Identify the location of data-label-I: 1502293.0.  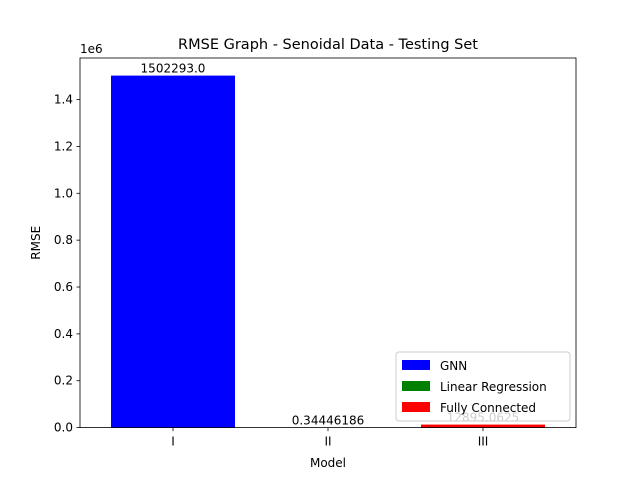
(173, 69).